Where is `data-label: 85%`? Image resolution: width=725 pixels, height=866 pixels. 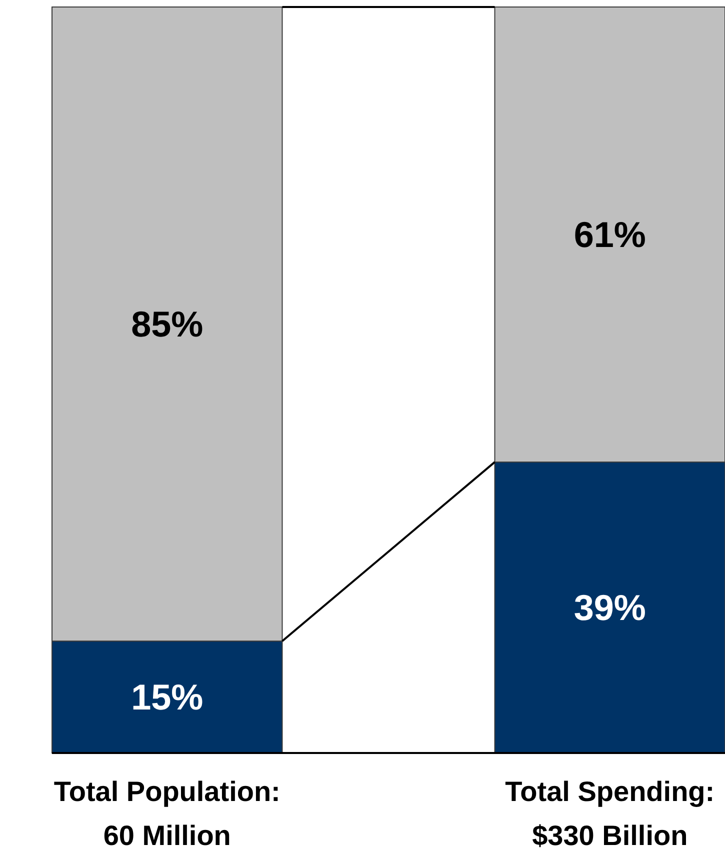 data-label: 85% is located at coordinates (167, 324).